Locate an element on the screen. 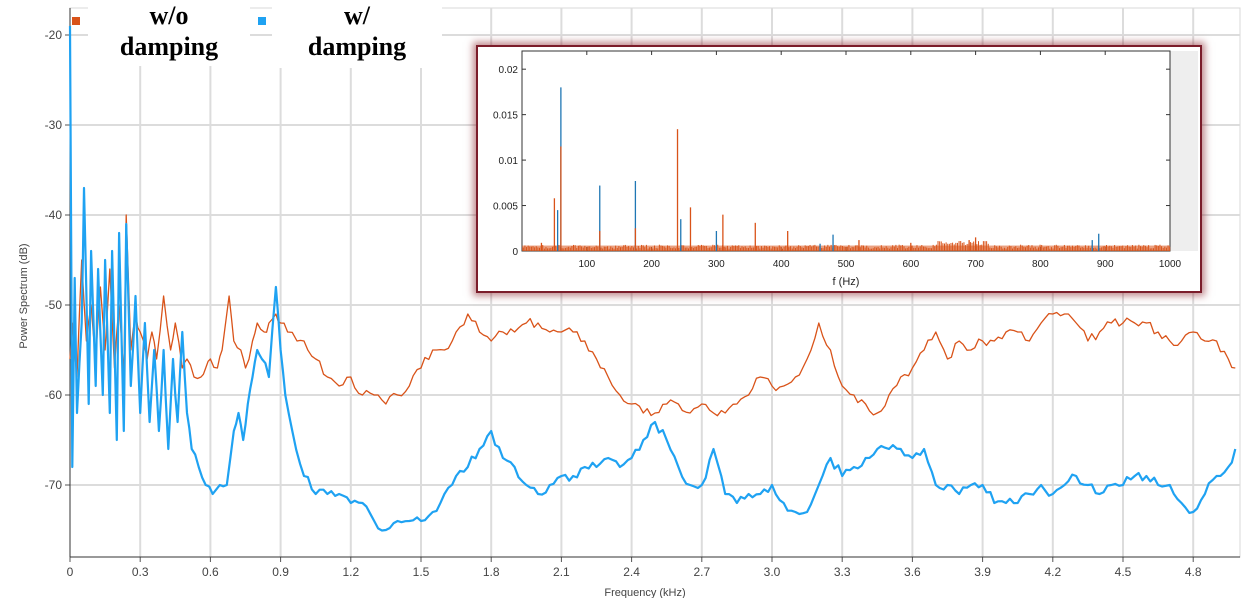 The width and height of the screenshot is (1258, 598). x-tick-label: 3.3 is located at coordinates (842, 572).